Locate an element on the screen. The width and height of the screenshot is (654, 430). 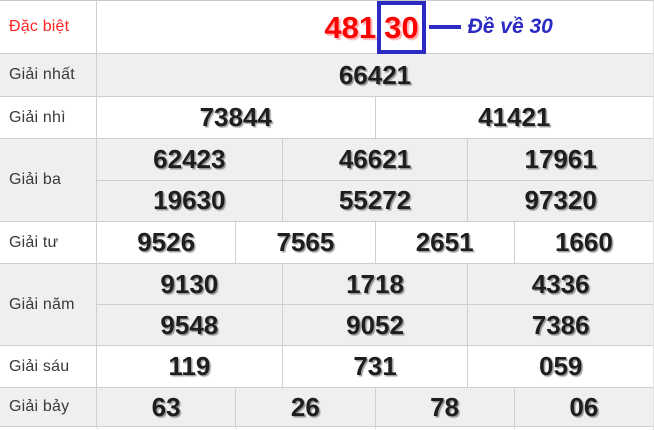
callout-note: Đề về 30 is located at coordinates (510, 26).